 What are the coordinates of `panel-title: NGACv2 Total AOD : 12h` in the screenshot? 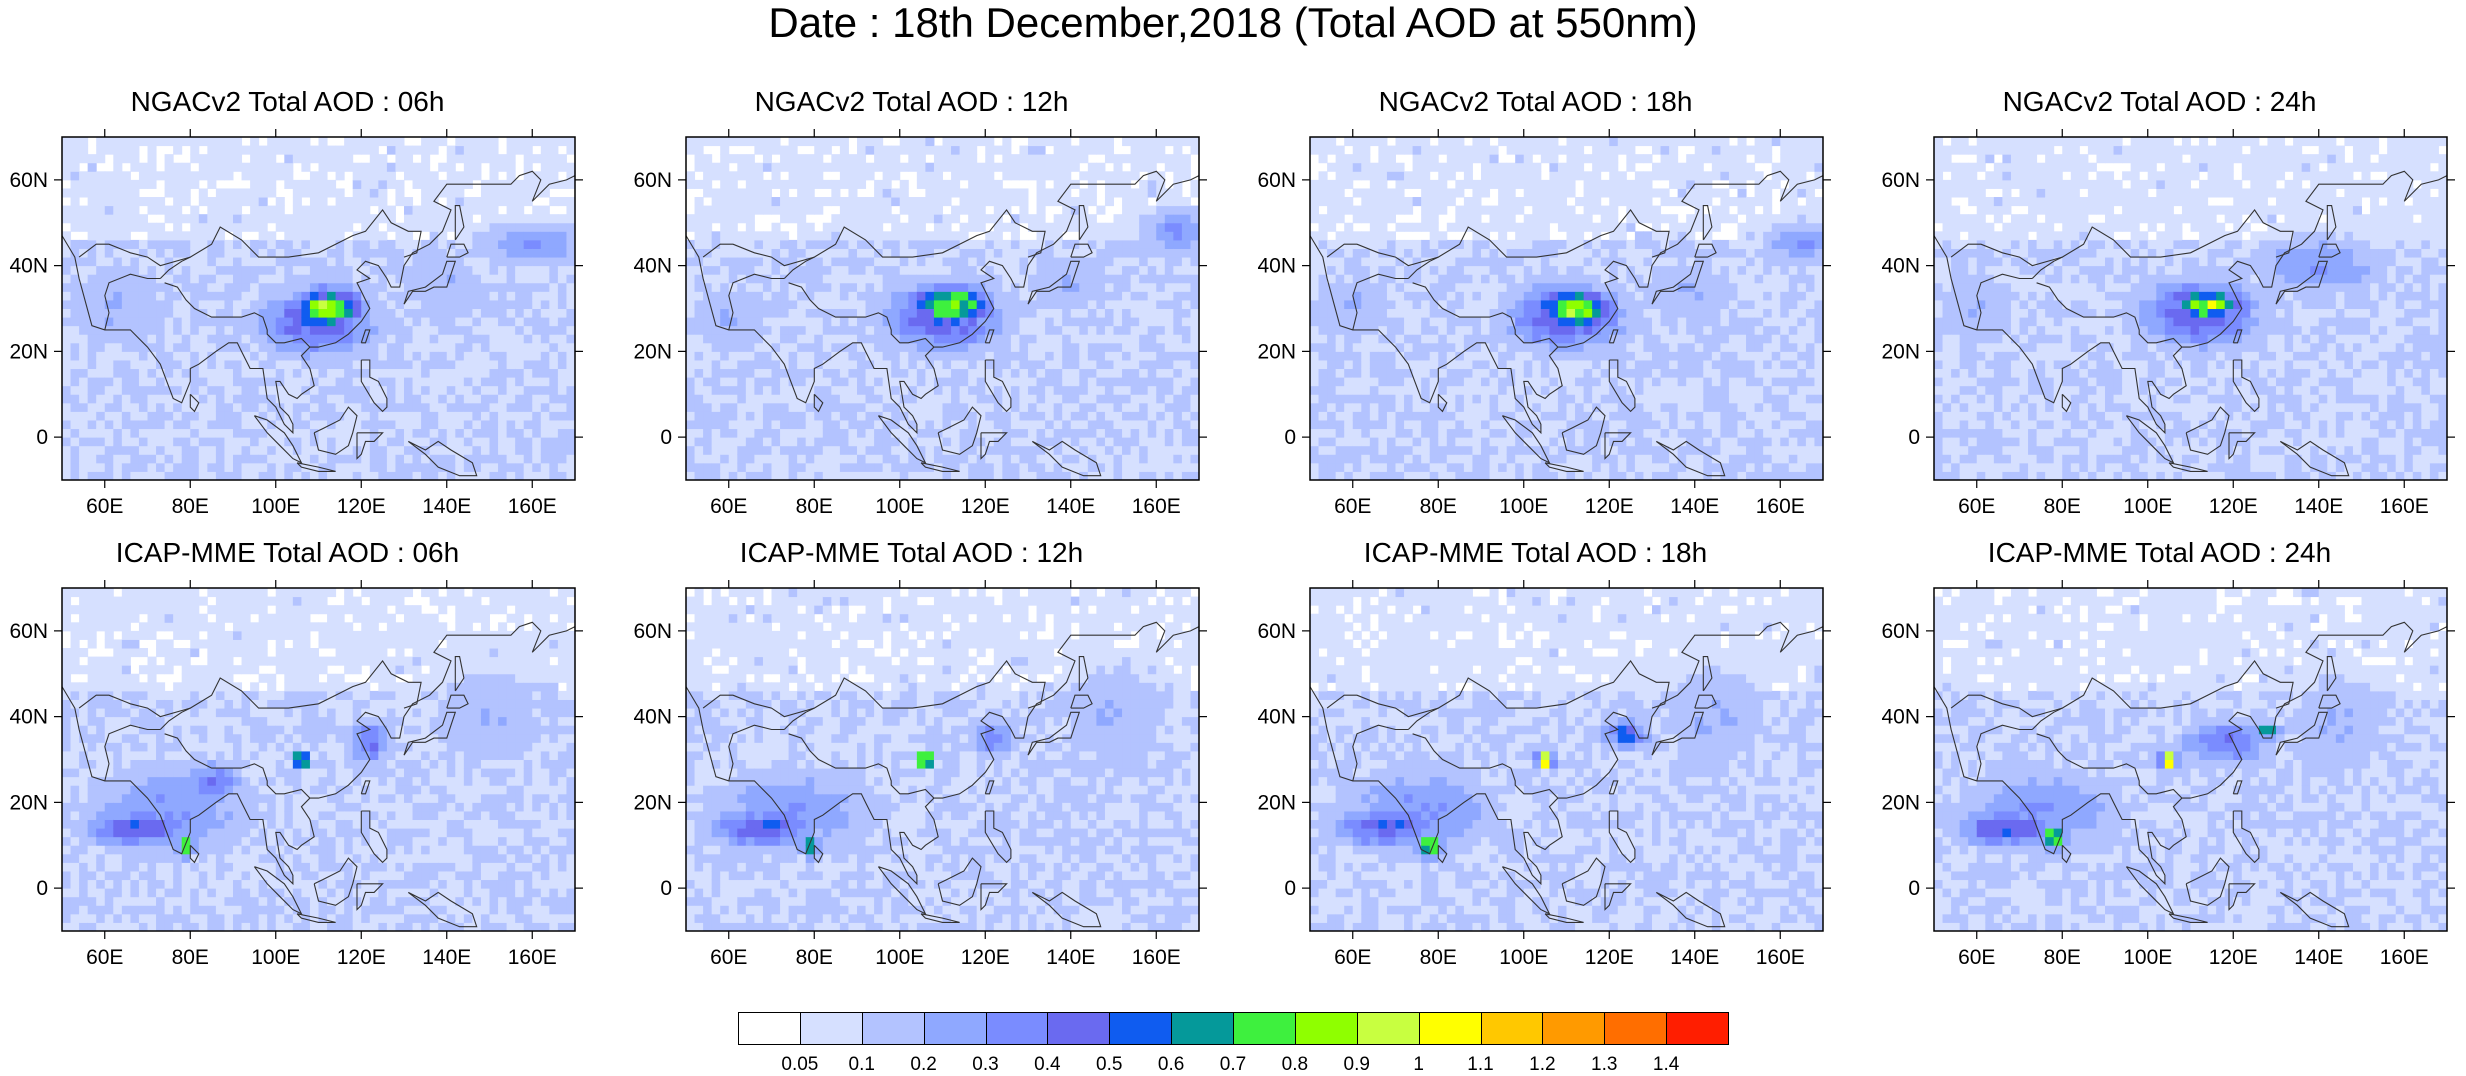 It's located at (911, 102).